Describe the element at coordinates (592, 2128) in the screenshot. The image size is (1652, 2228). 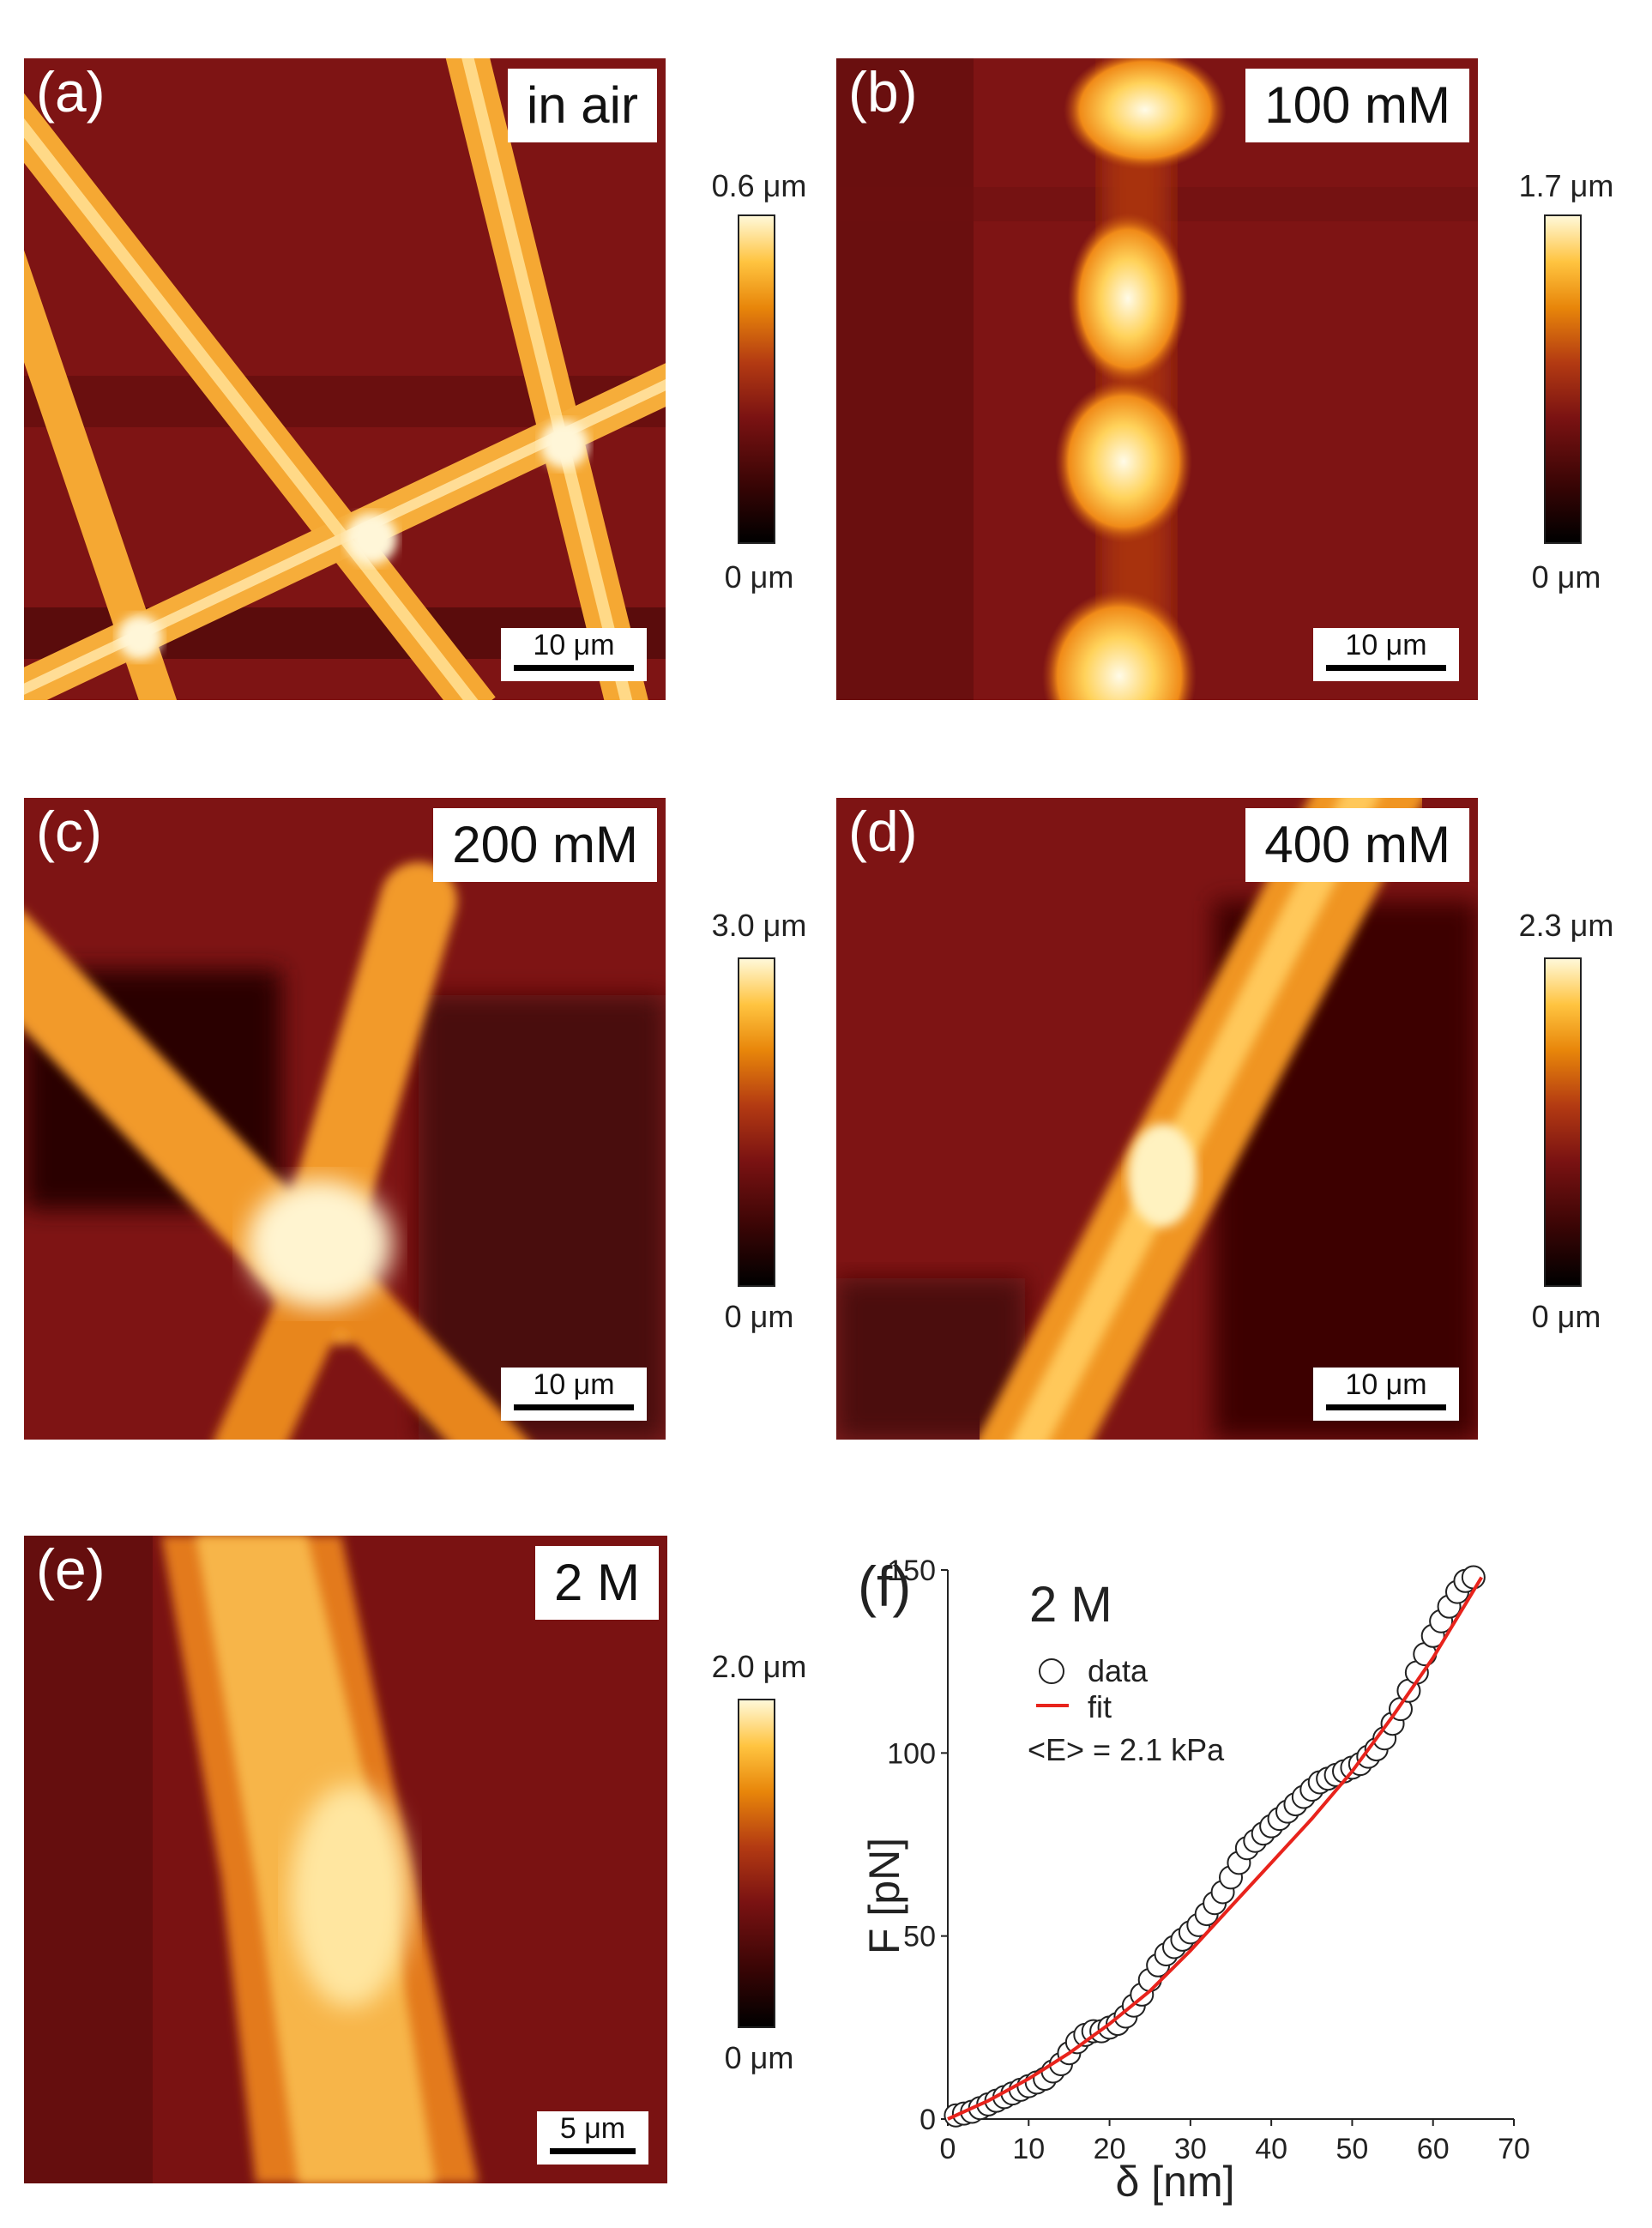
I see `scale-bar-label: 5 μm` at that location.